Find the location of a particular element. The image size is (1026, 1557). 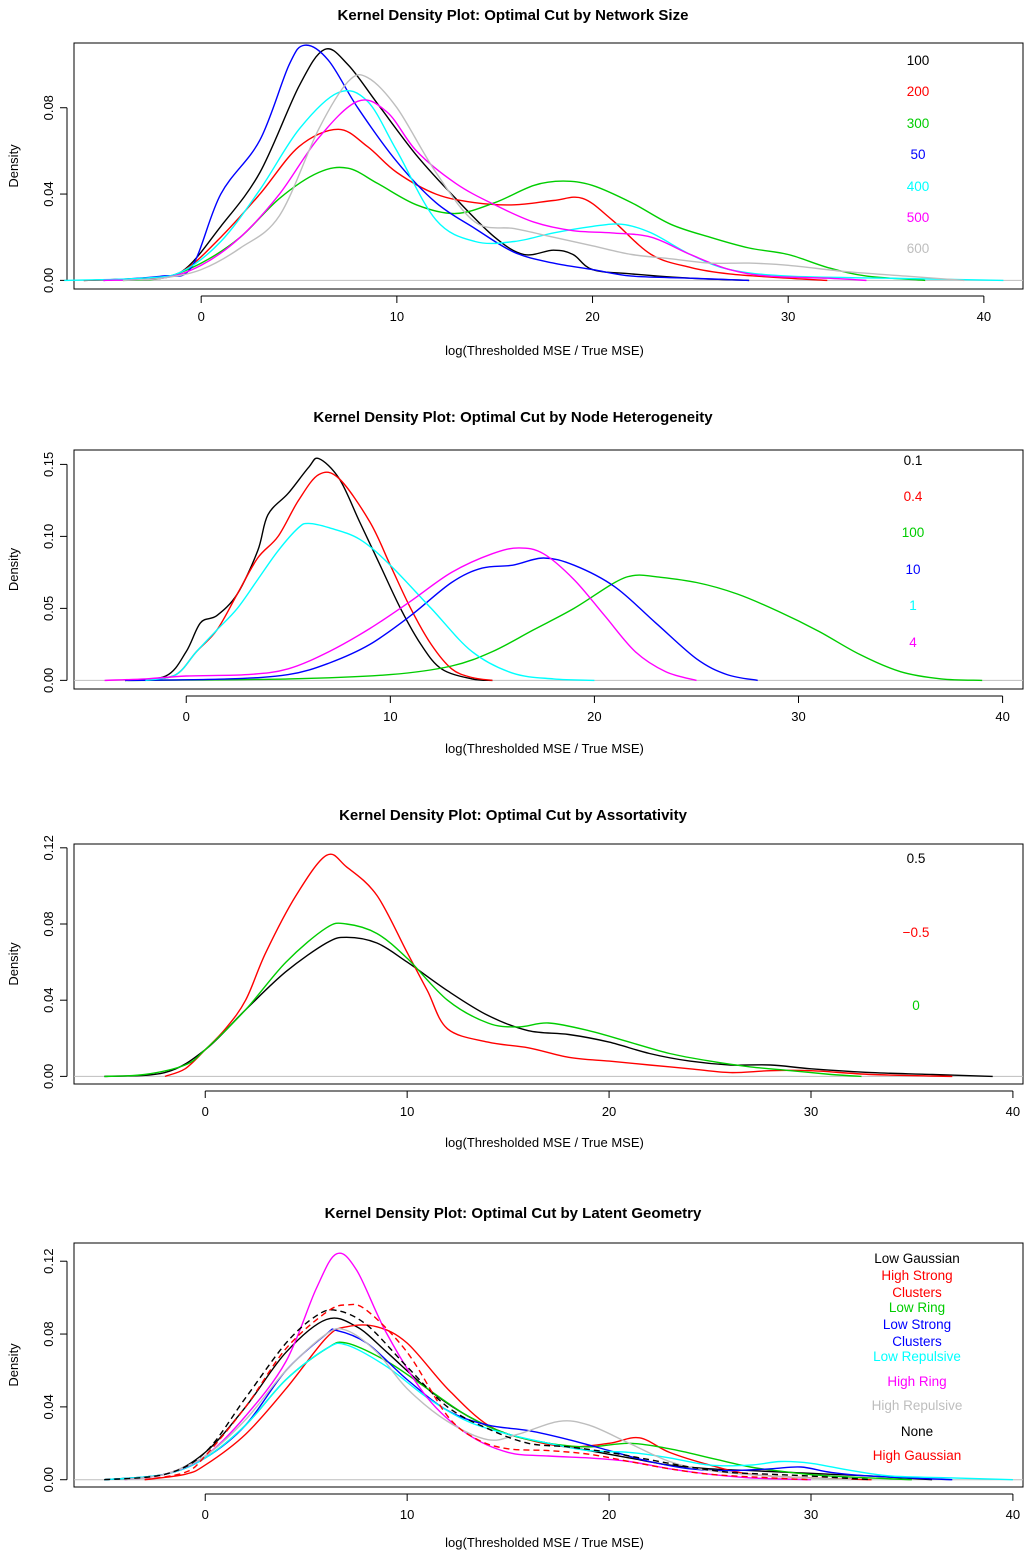

chart-2-legend-entry-0-5: 0.5 is located at coordinates (916, 858).